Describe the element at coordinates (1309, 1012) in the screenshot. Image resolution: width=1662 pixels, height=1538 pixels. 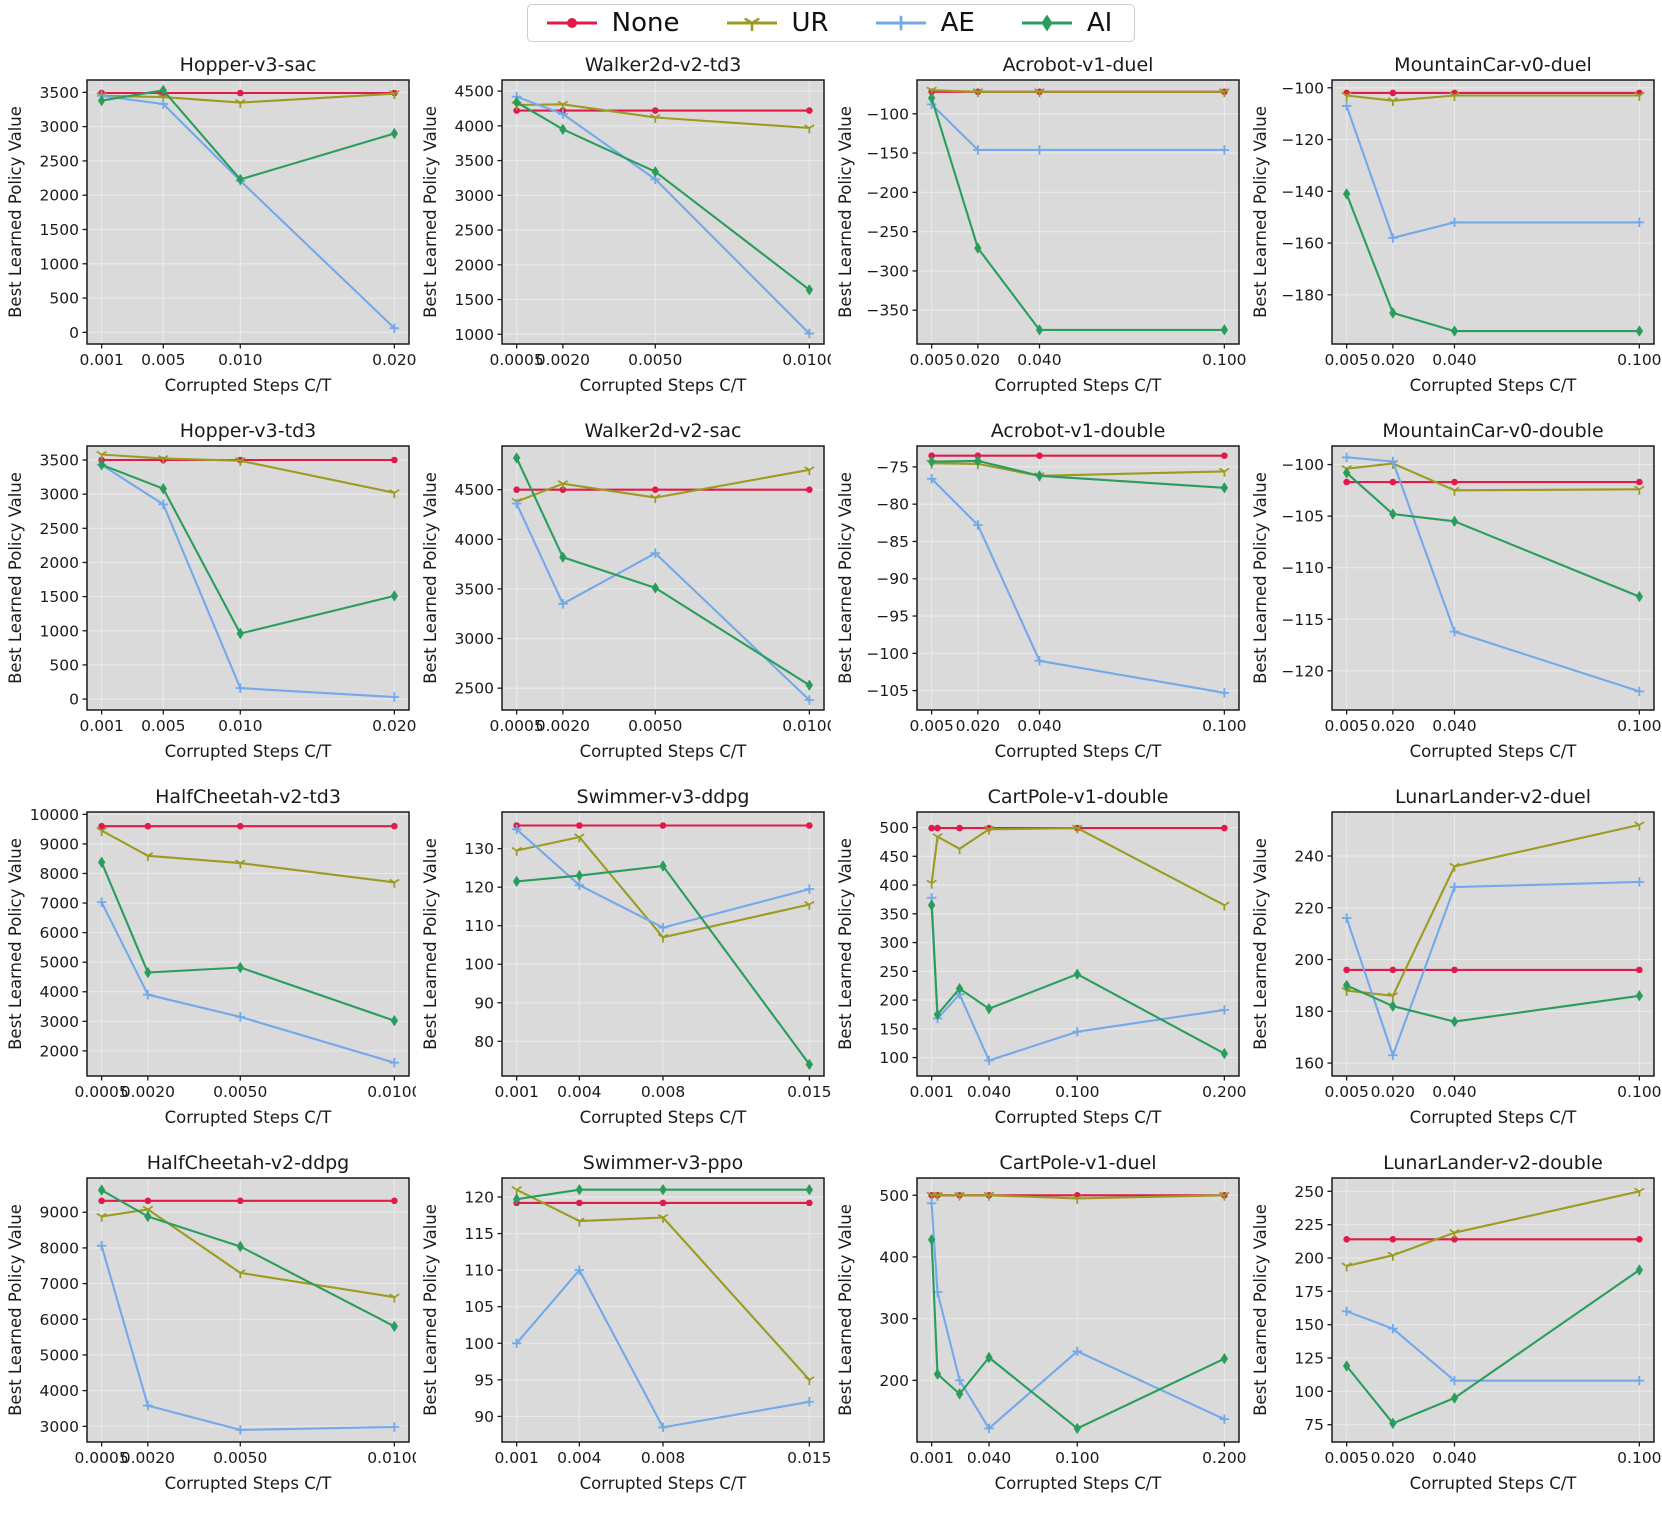
I see `svg-text: 180` at that location.